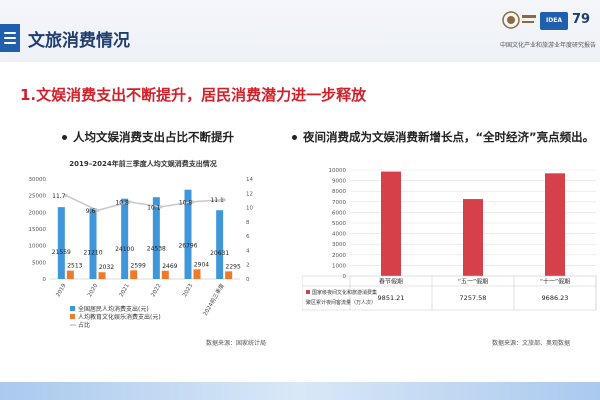  I want to click on y-tick-label: 3000, so click(339, 245).